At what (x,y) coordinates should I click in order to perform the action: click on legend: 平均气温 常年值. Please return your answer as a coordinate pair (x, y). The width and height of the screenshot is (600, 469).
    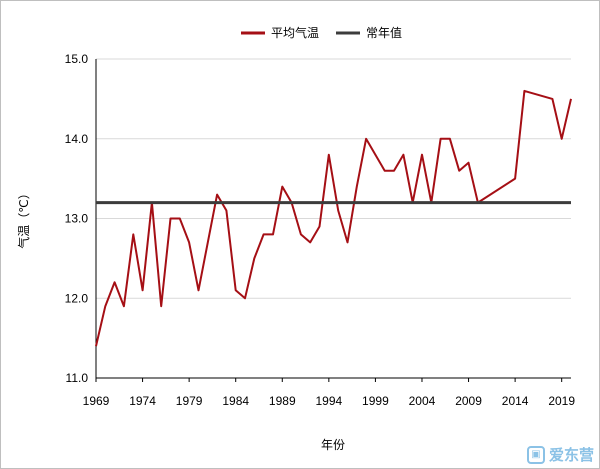
    Looking at the image, I should click on (321, 32).